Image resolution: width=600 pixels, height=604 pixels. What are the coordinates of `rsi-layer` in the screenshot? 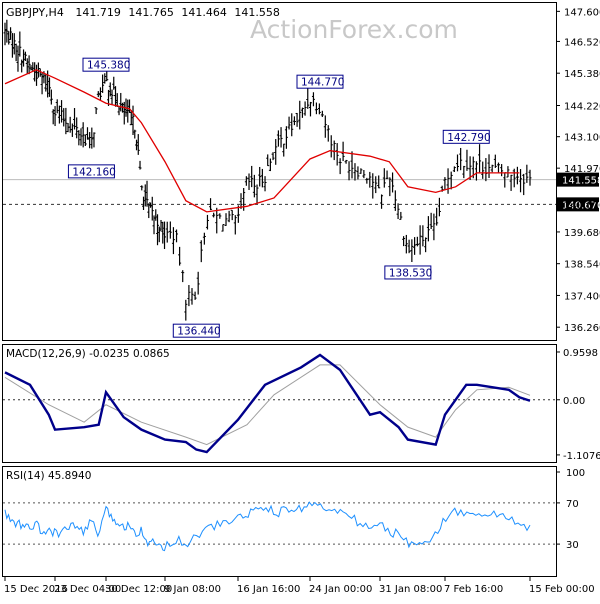 It's located at (279, 526).